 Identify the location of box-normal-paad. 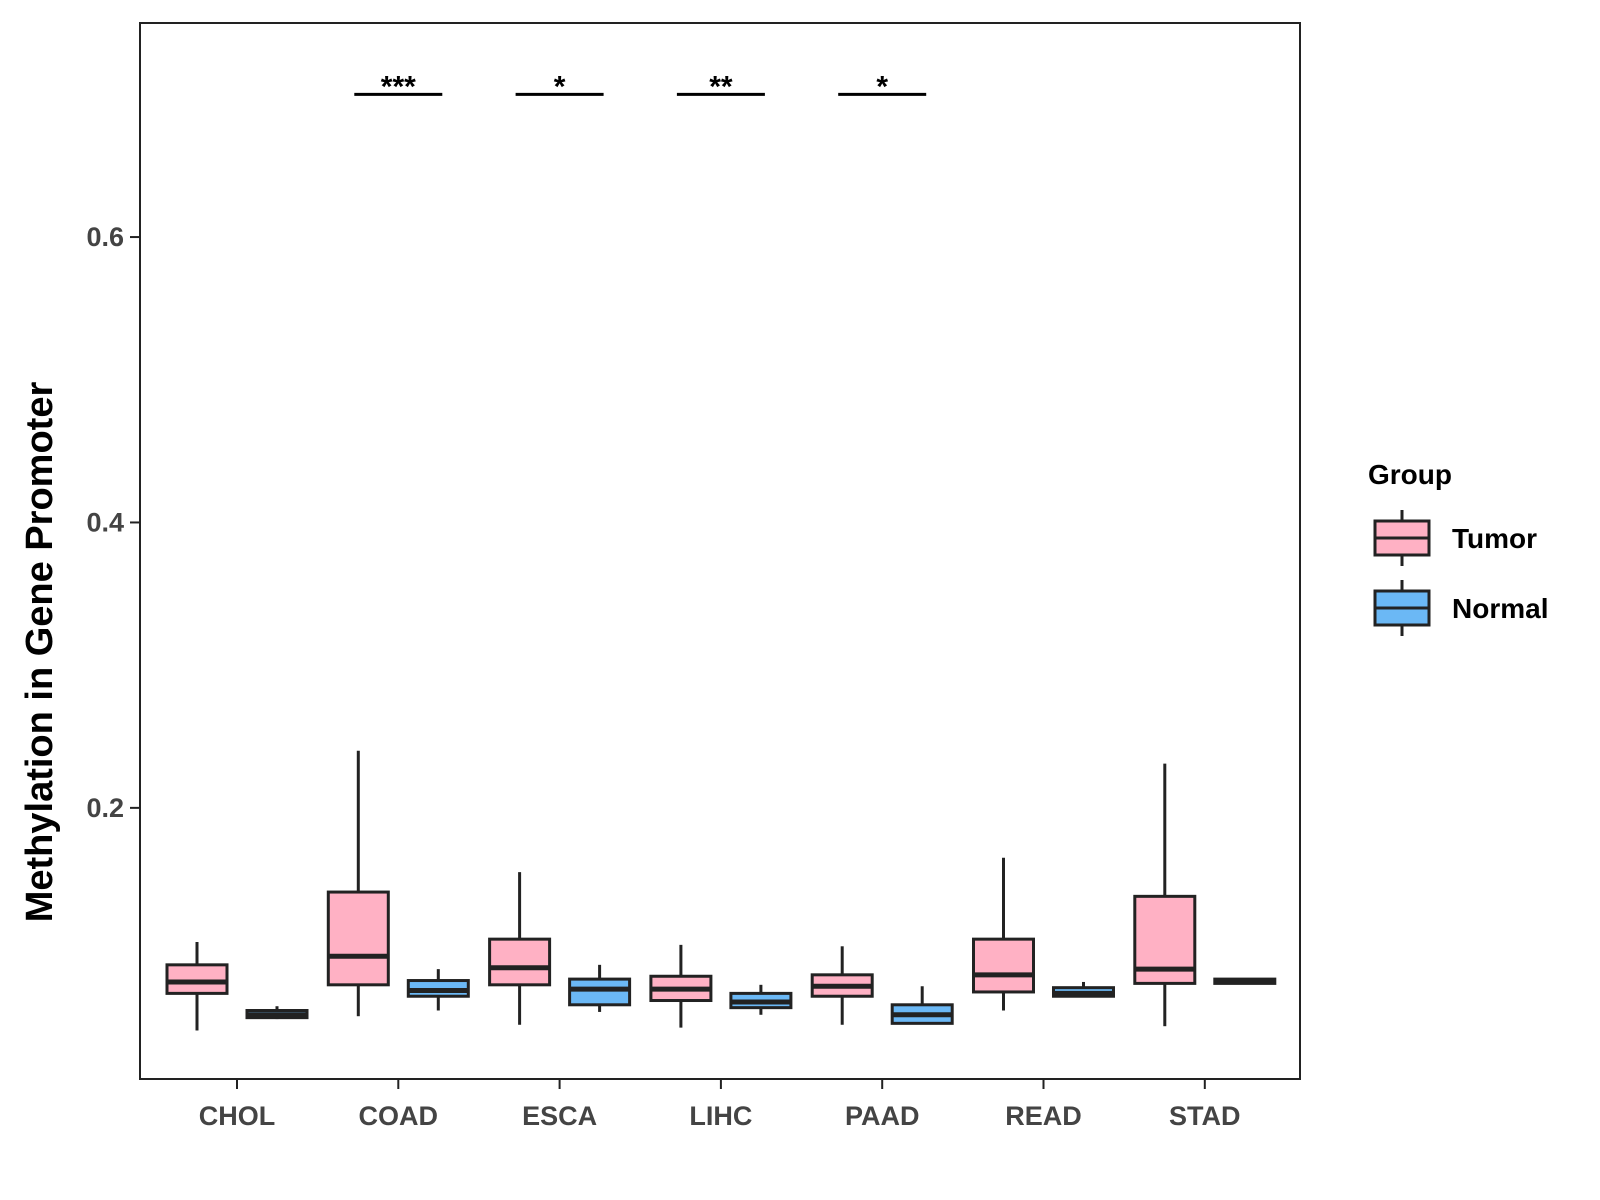
(922, 1005).